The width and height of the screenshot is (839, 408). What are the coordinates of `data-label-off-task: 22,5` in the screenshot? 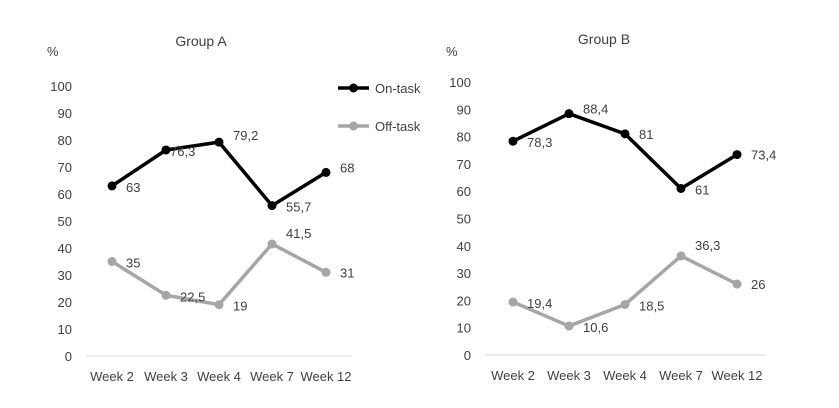 It's located at (192, 296).